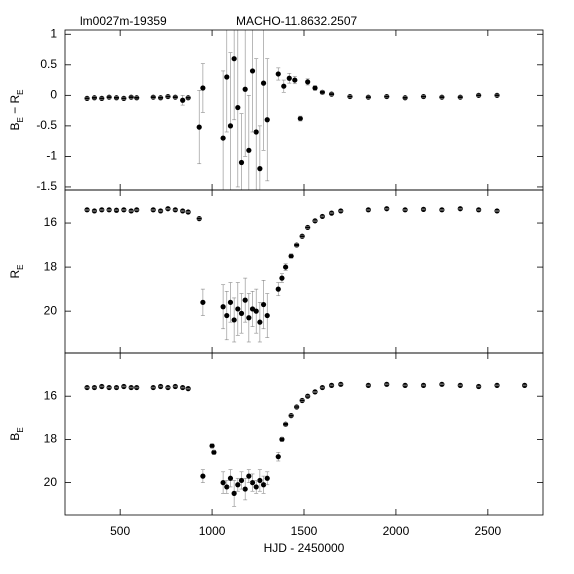 Image resolution: width=574 pixels, height=574 pixels. What do you see at coordinates (396, 531) in the screenshot?
I see `x-tick-label: 2000` at bounding box center [396, 531].